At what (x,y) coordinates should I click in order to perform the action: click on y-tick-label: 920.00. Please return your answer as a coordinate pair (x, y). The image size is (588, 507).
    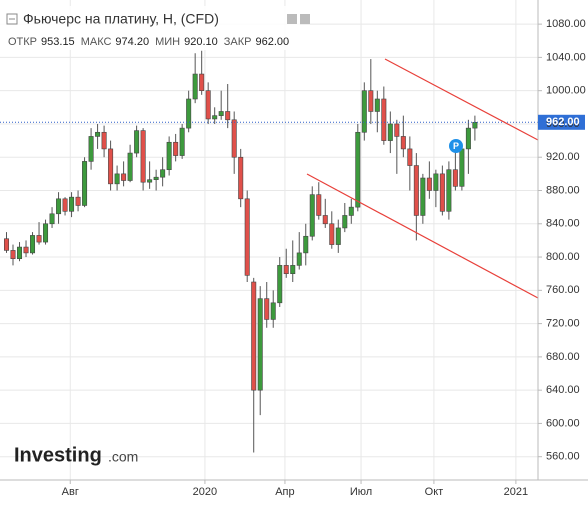
    Looking at the image, I should click on (563, 157).